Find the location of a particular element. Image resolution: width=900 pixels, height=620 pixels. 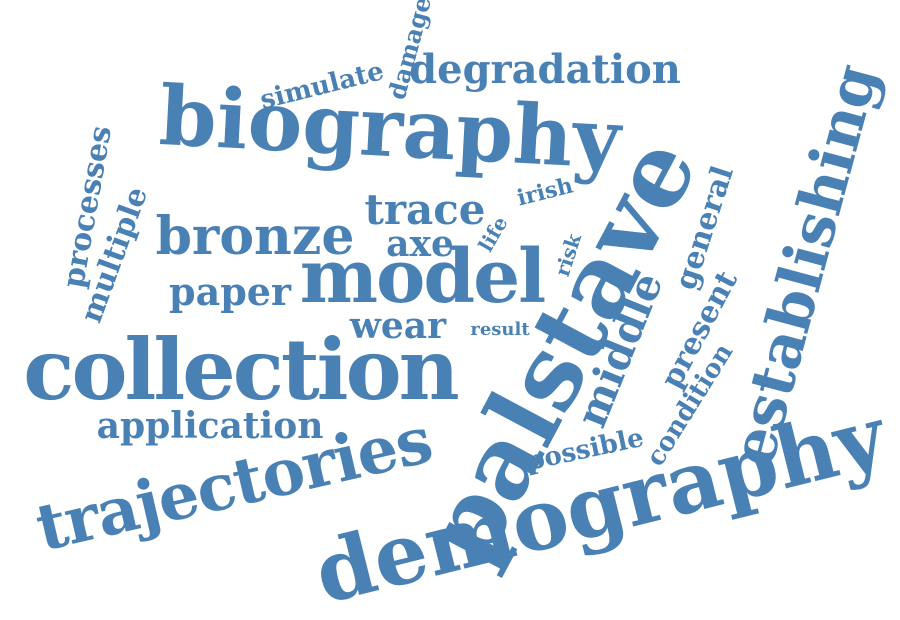

word-wear: wear is located at coordinates (398, 326).